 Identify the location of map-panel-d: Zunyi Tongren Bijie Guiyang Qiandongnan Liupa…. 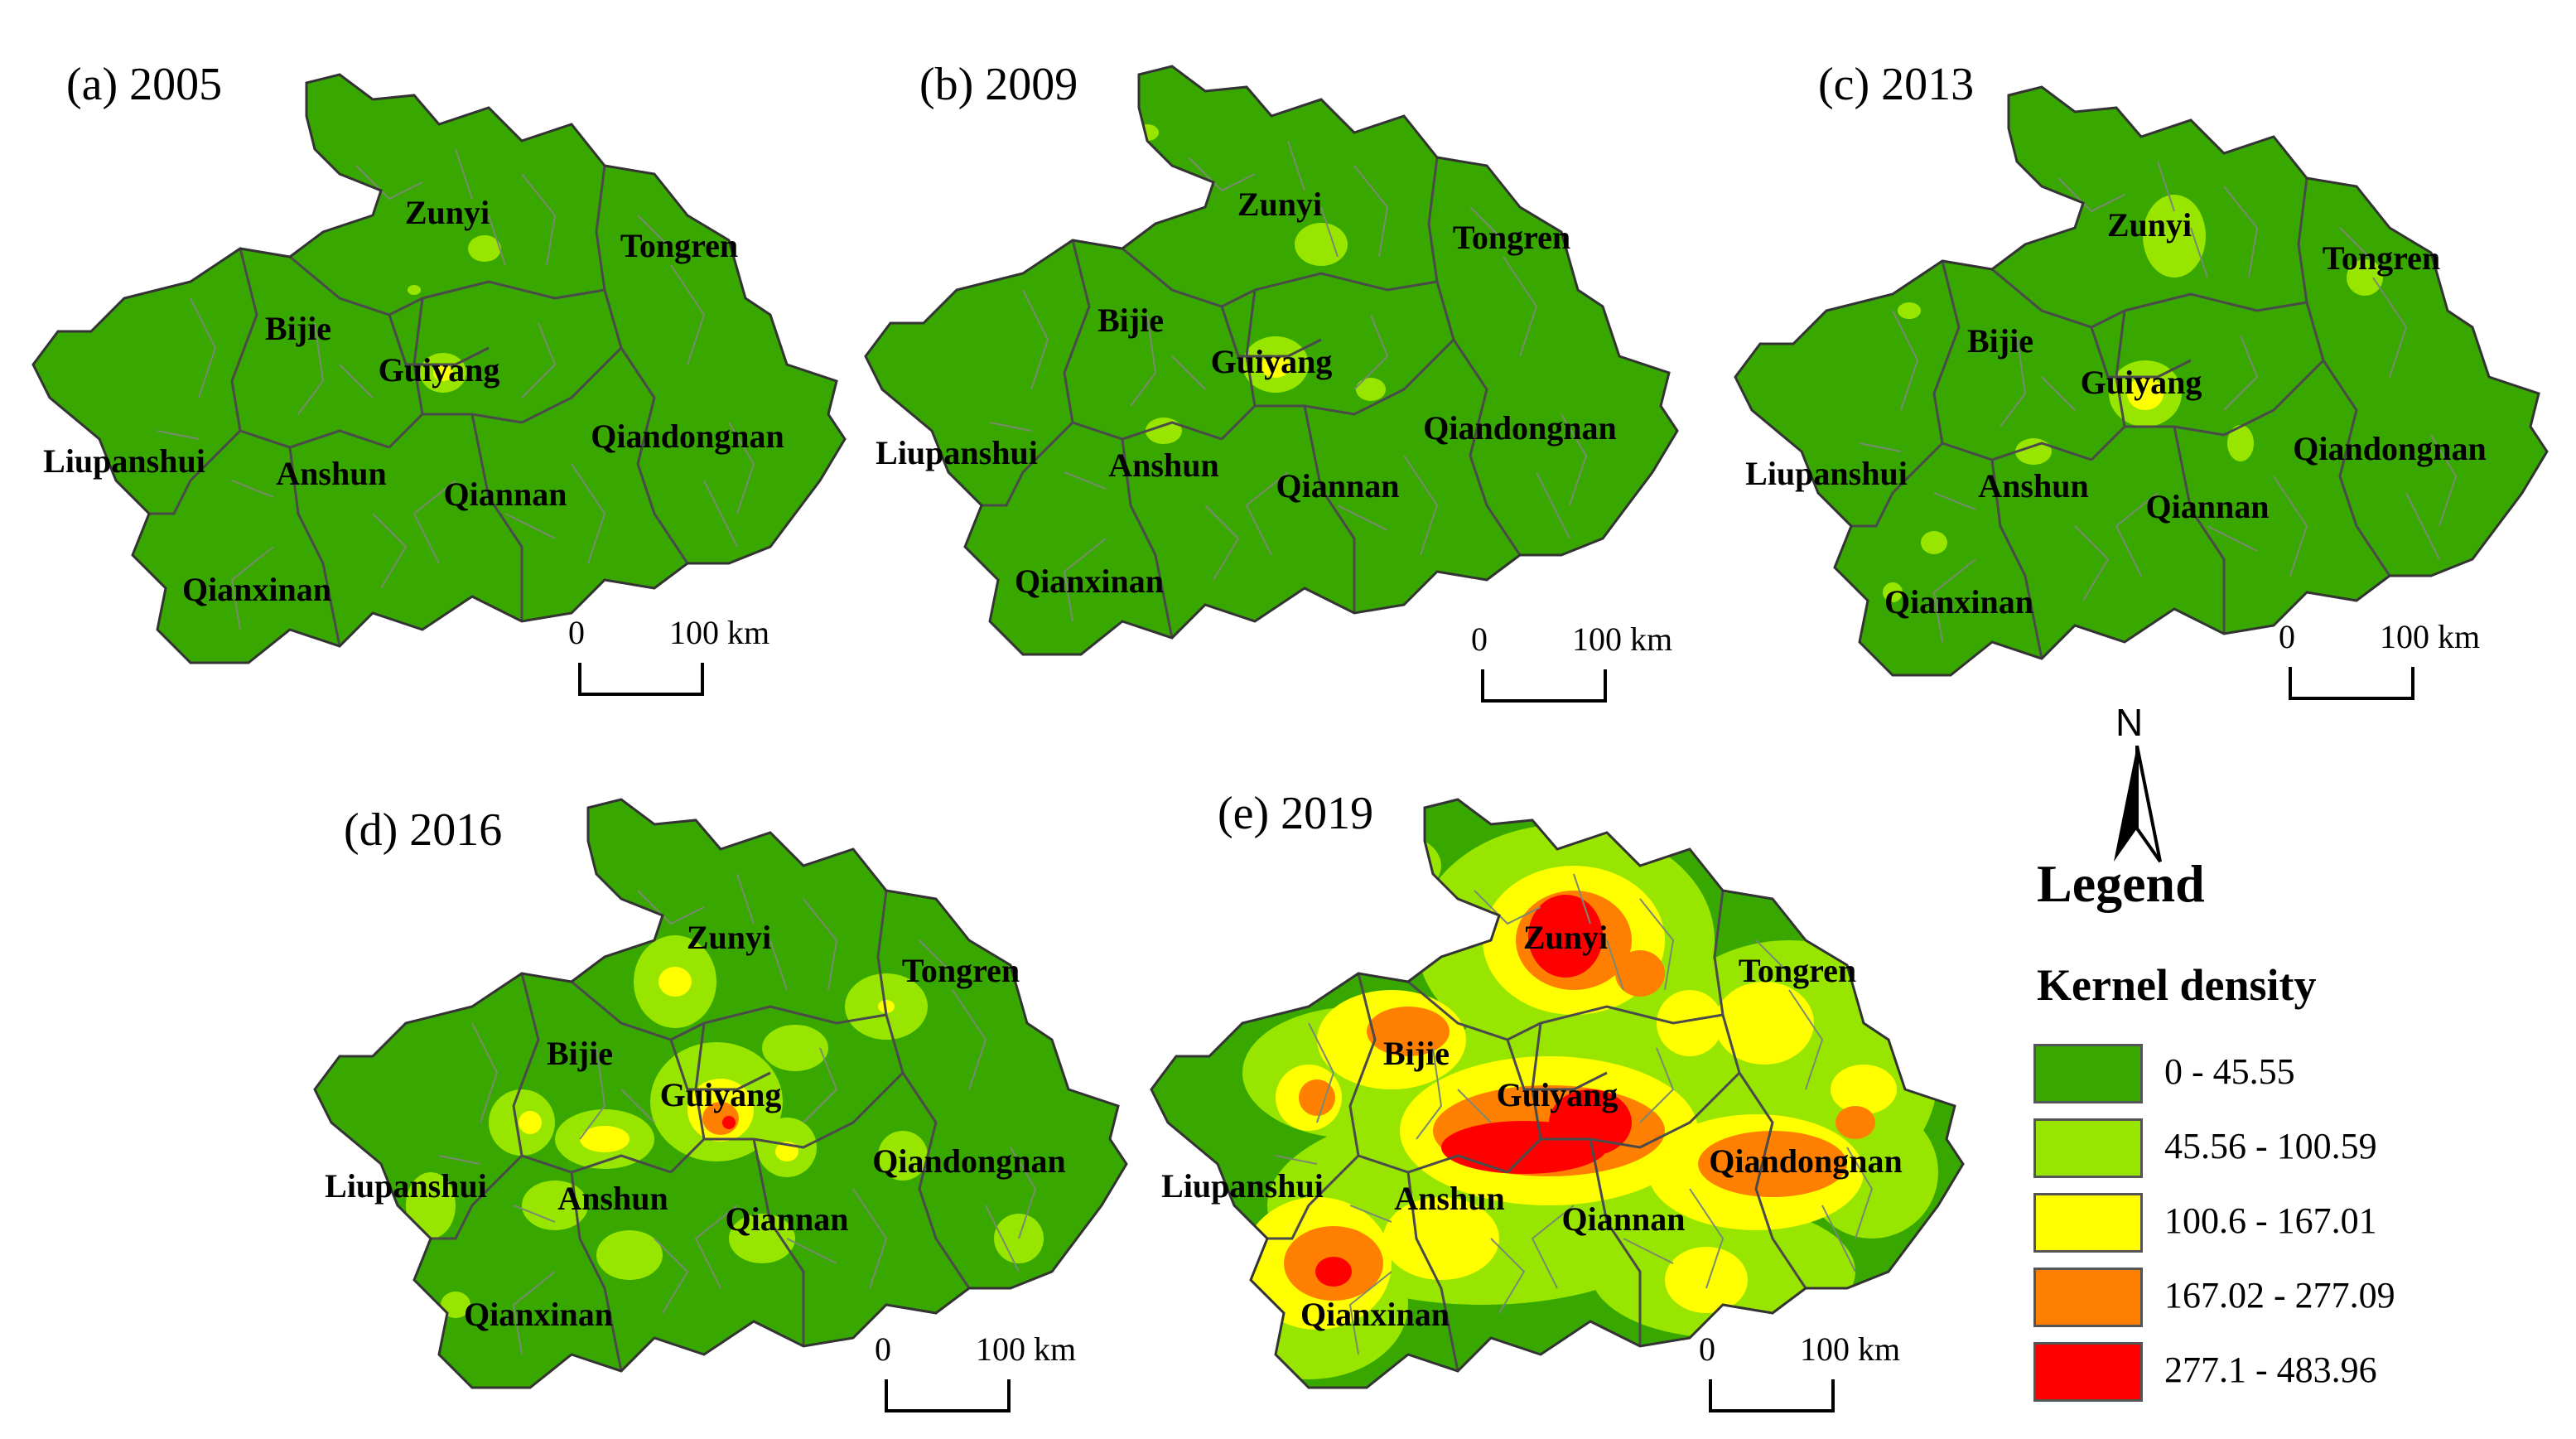
(720, 1098).